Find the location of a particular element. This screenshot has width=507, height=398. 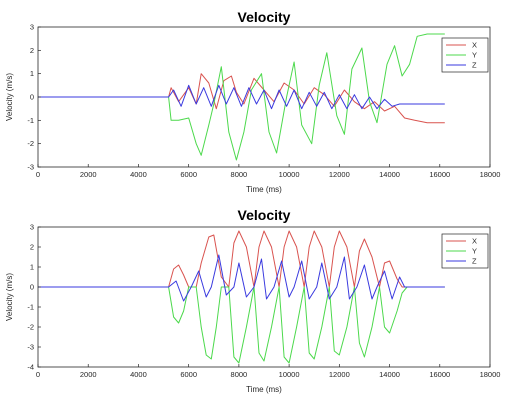

y-axis: -3 -2 -1 0 1 2 3 is located at coordinates (34, 97).